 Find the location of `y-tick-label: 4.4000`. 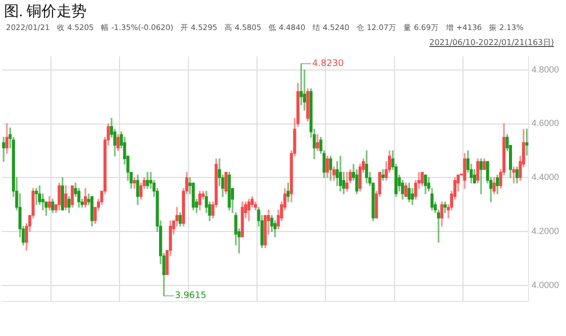

y-tick-label: 4.4000 is located at coordinates (545, 177).